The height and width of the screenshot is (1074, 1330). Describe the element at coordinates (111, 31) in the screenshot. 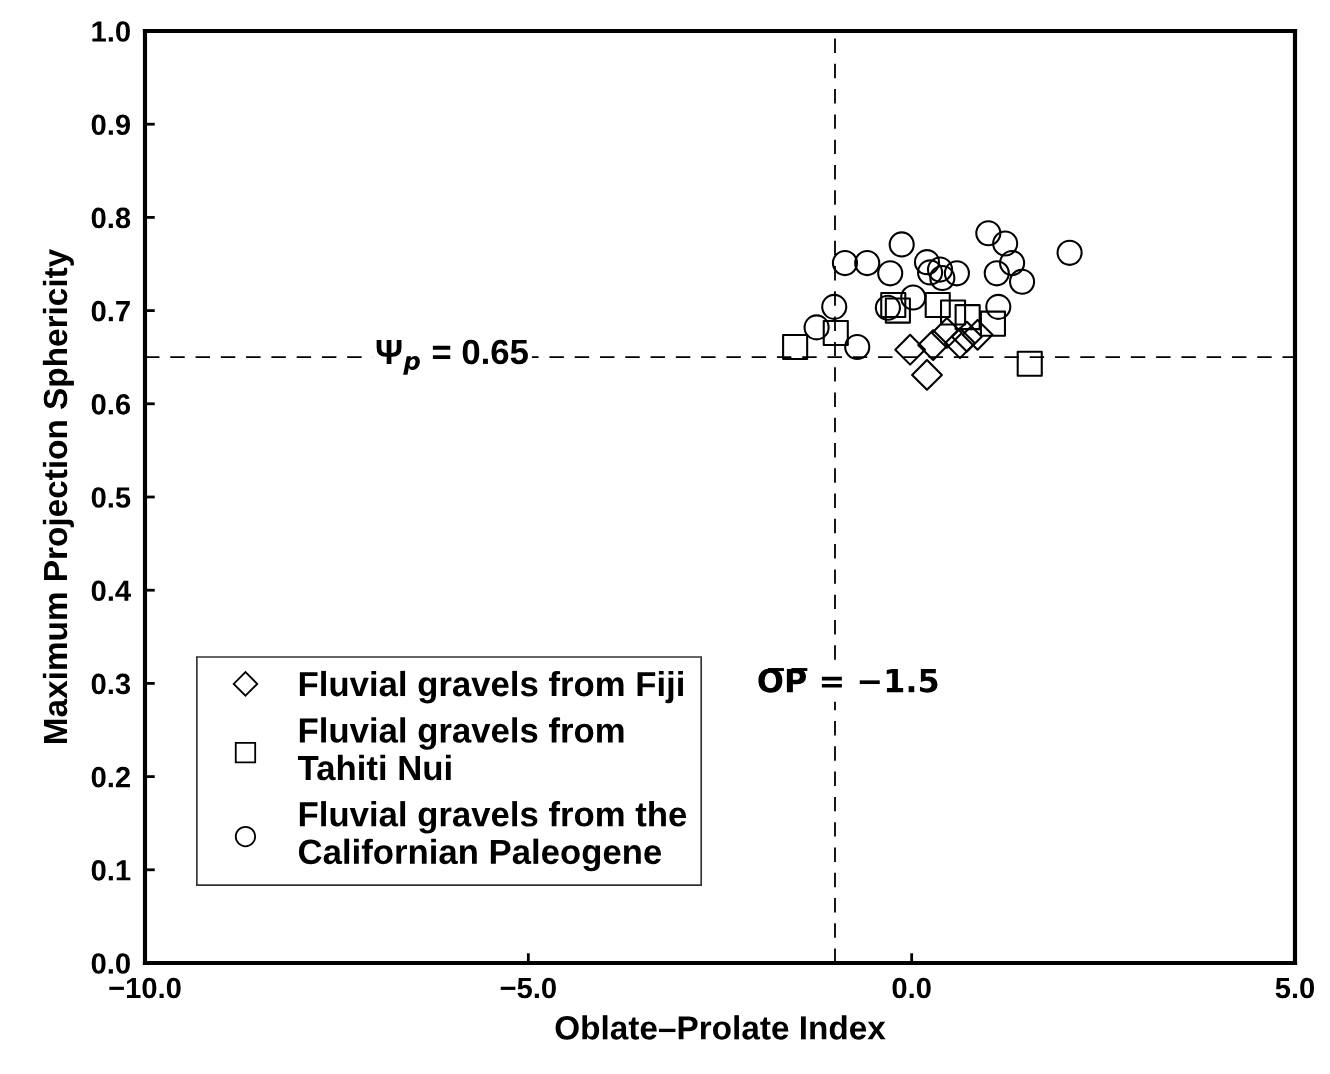

I see `y-tick-label: 1.0` at that location.